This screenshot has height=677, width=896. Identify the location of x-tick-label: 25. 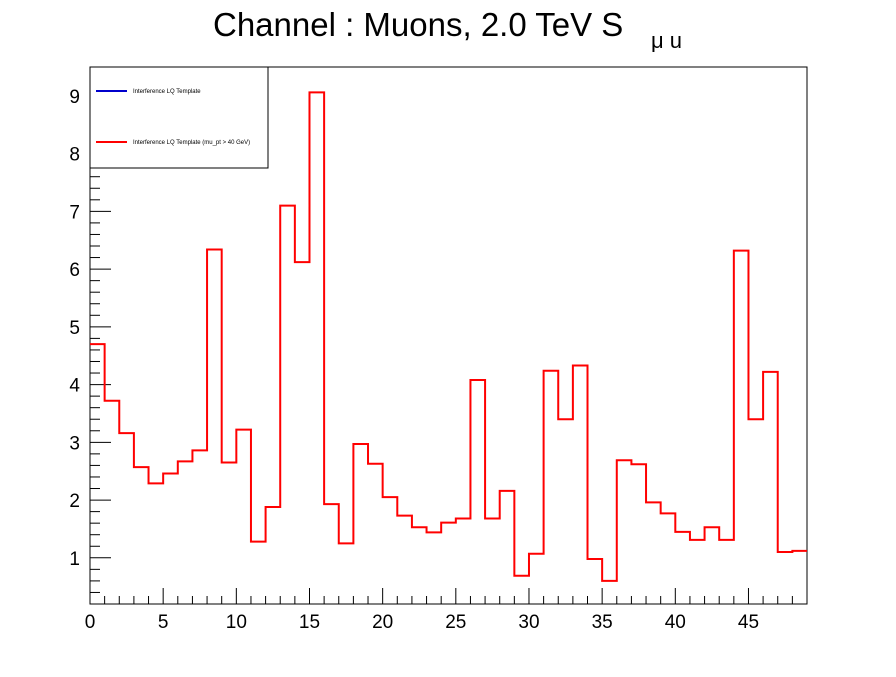
(455, 622).